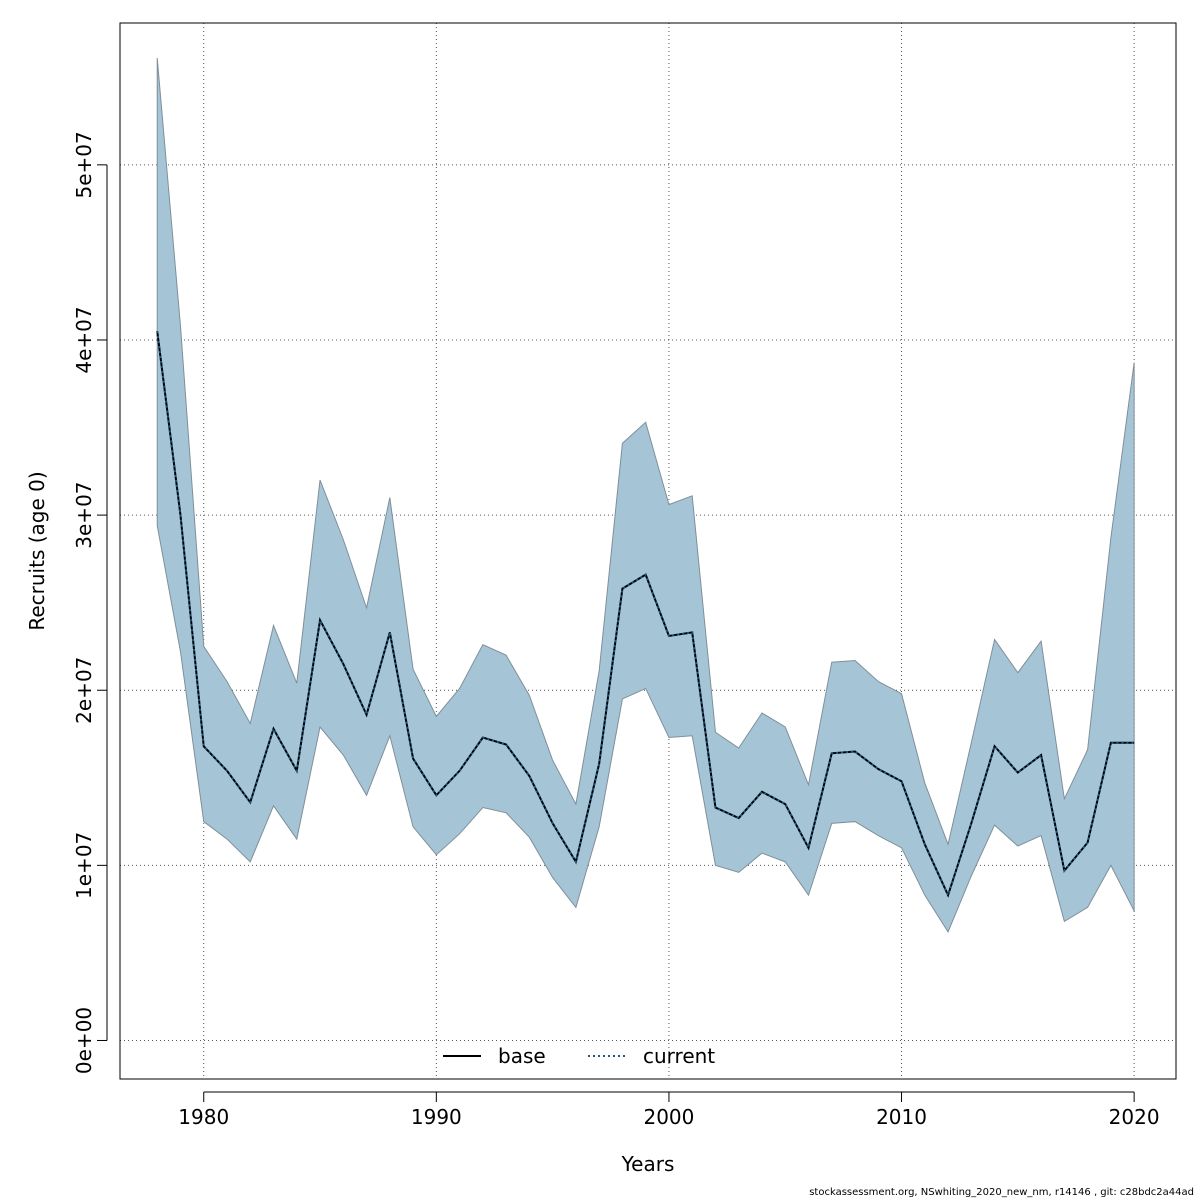 The image size is (1200, 1200). I want to click on y-axis: 0e+00 1e+07 2e+07 3e+07 4e+07 5e+07, so click(90, 602).